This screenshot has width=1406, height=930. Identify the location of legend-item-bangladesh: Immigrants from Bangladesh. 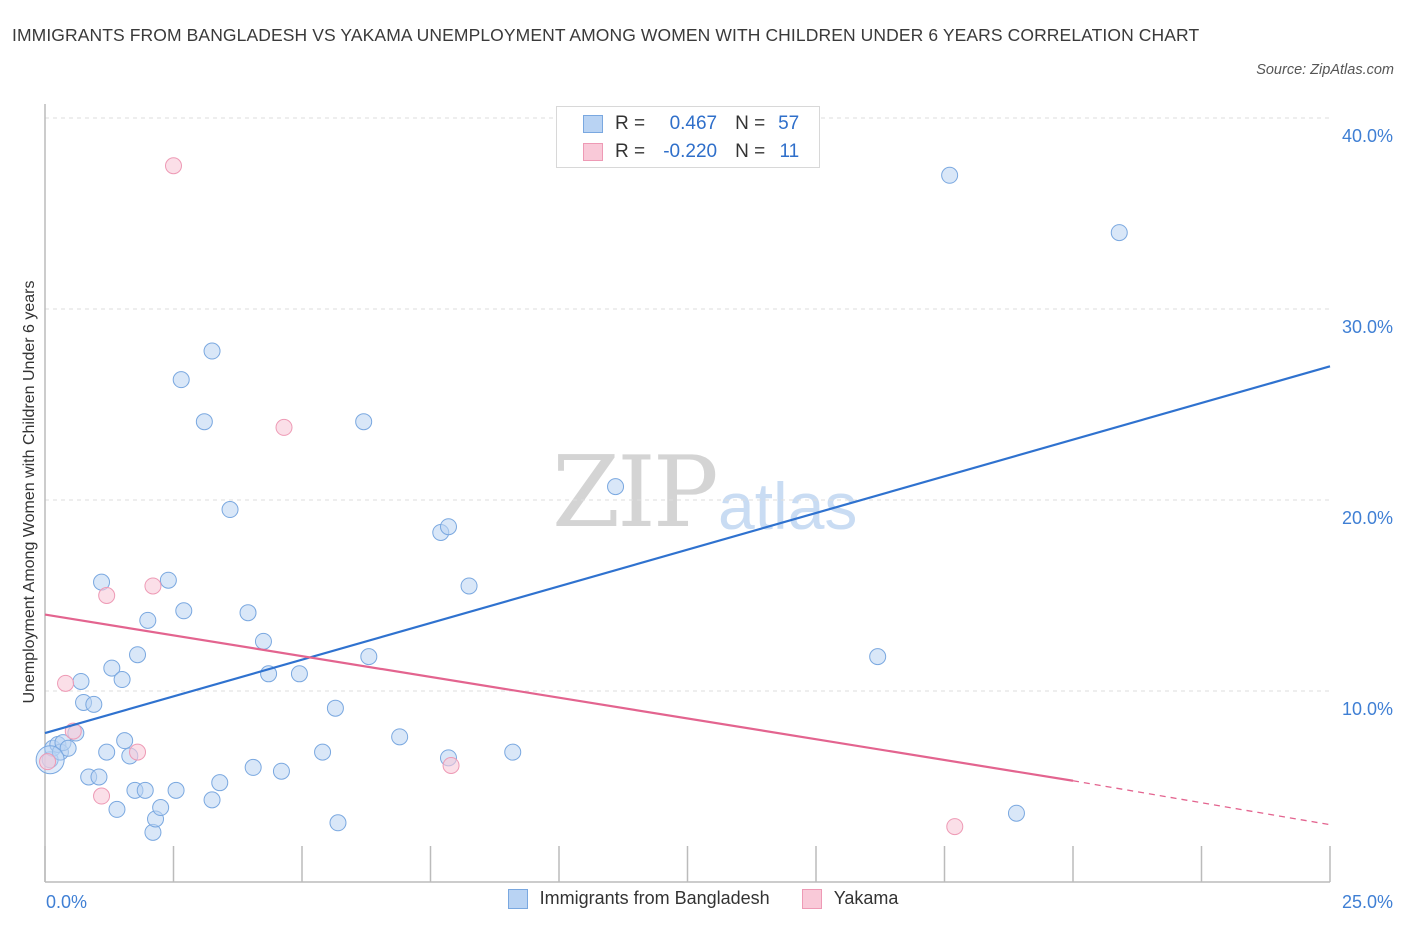
(638, 898).